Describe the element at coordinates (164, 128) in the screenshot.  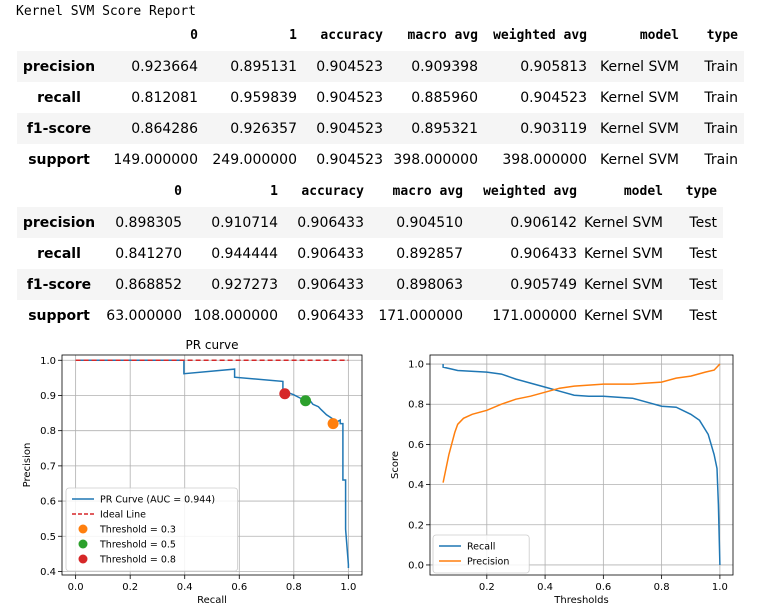
I see `table-cell: 0.864286` at that location.